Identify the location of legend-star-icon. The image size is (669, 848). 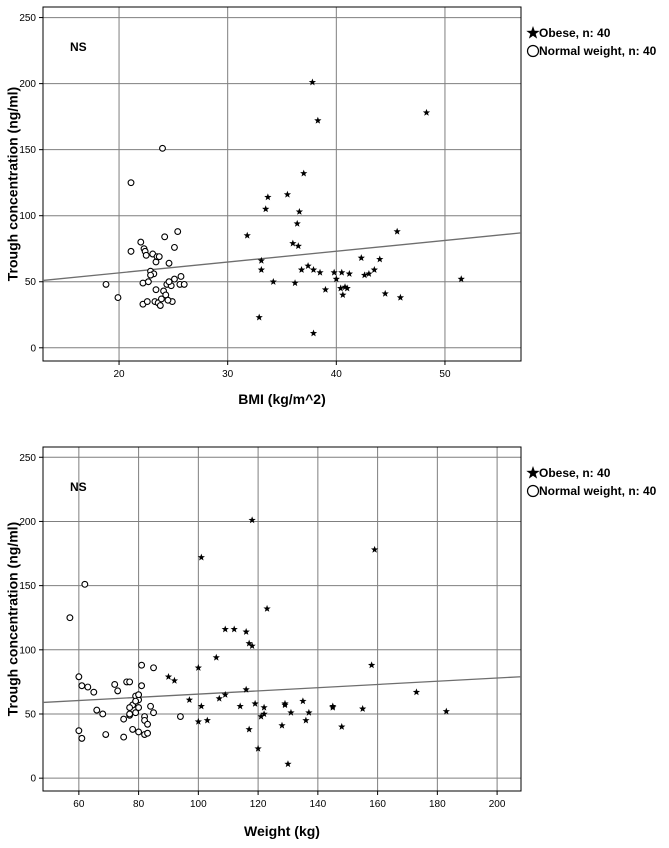
(533, 472).